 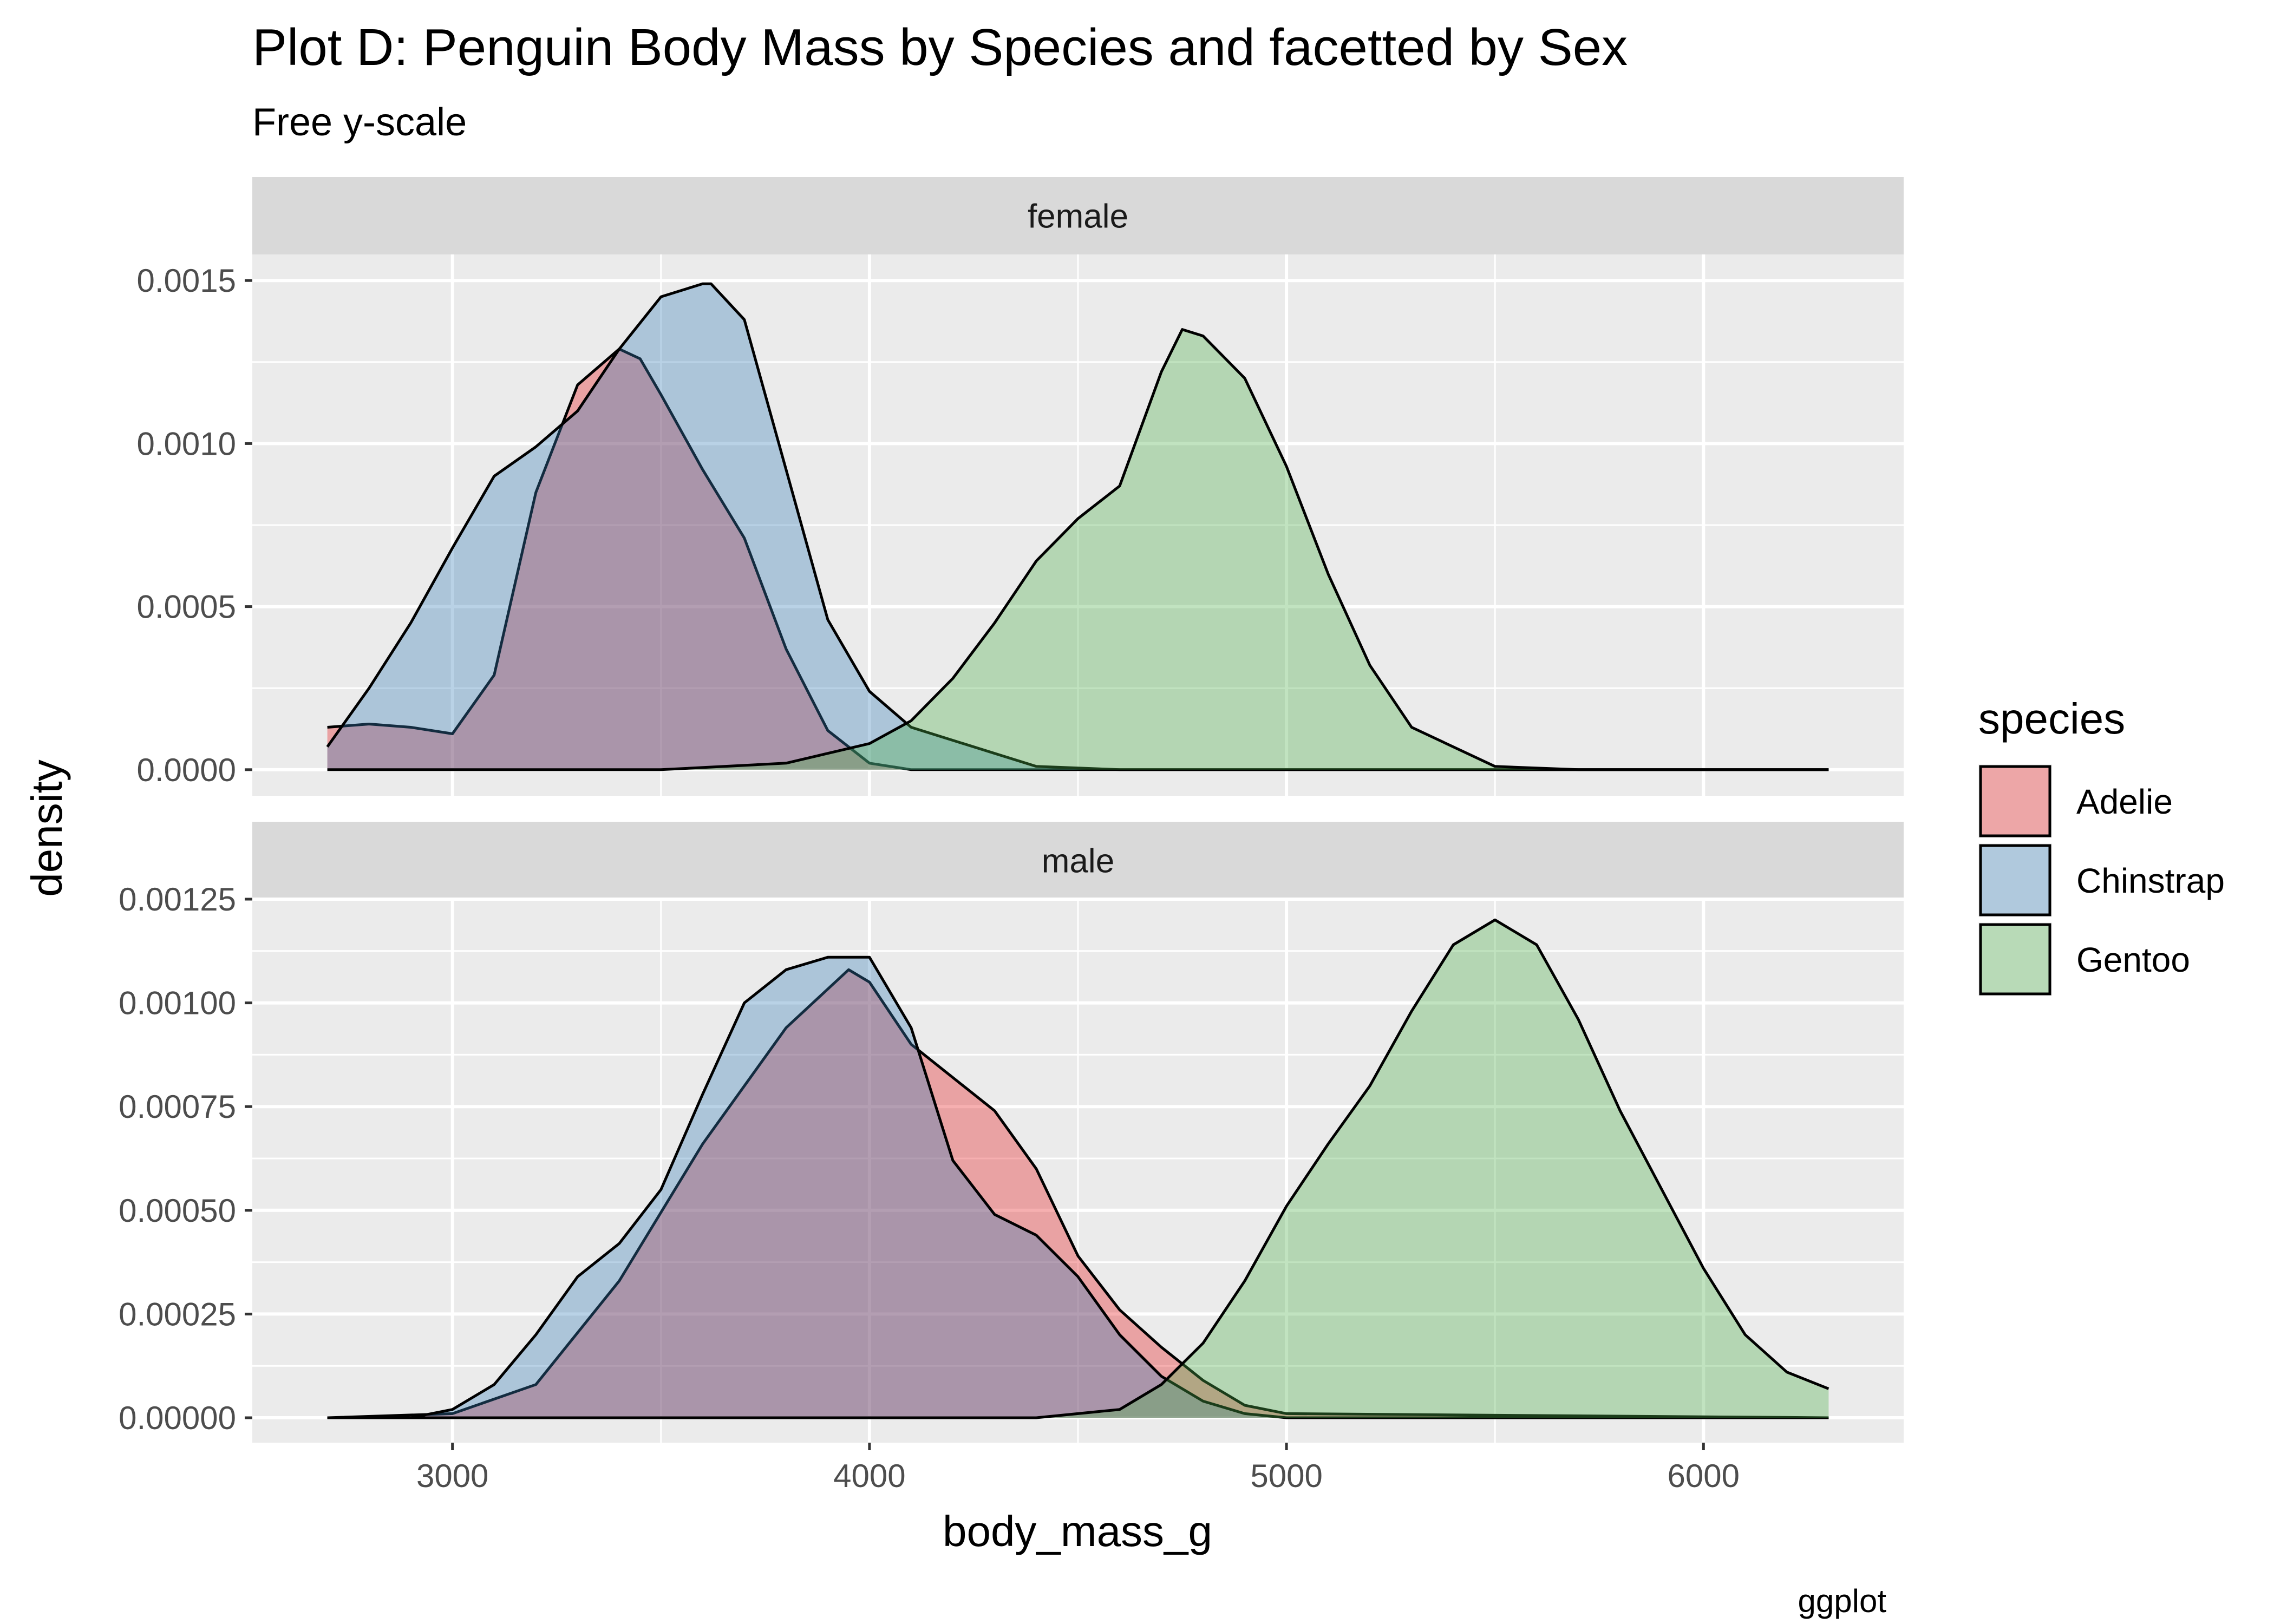 I want to click on legend-label-chinstrap: Chinstrap, so click(x=2150, y=881).